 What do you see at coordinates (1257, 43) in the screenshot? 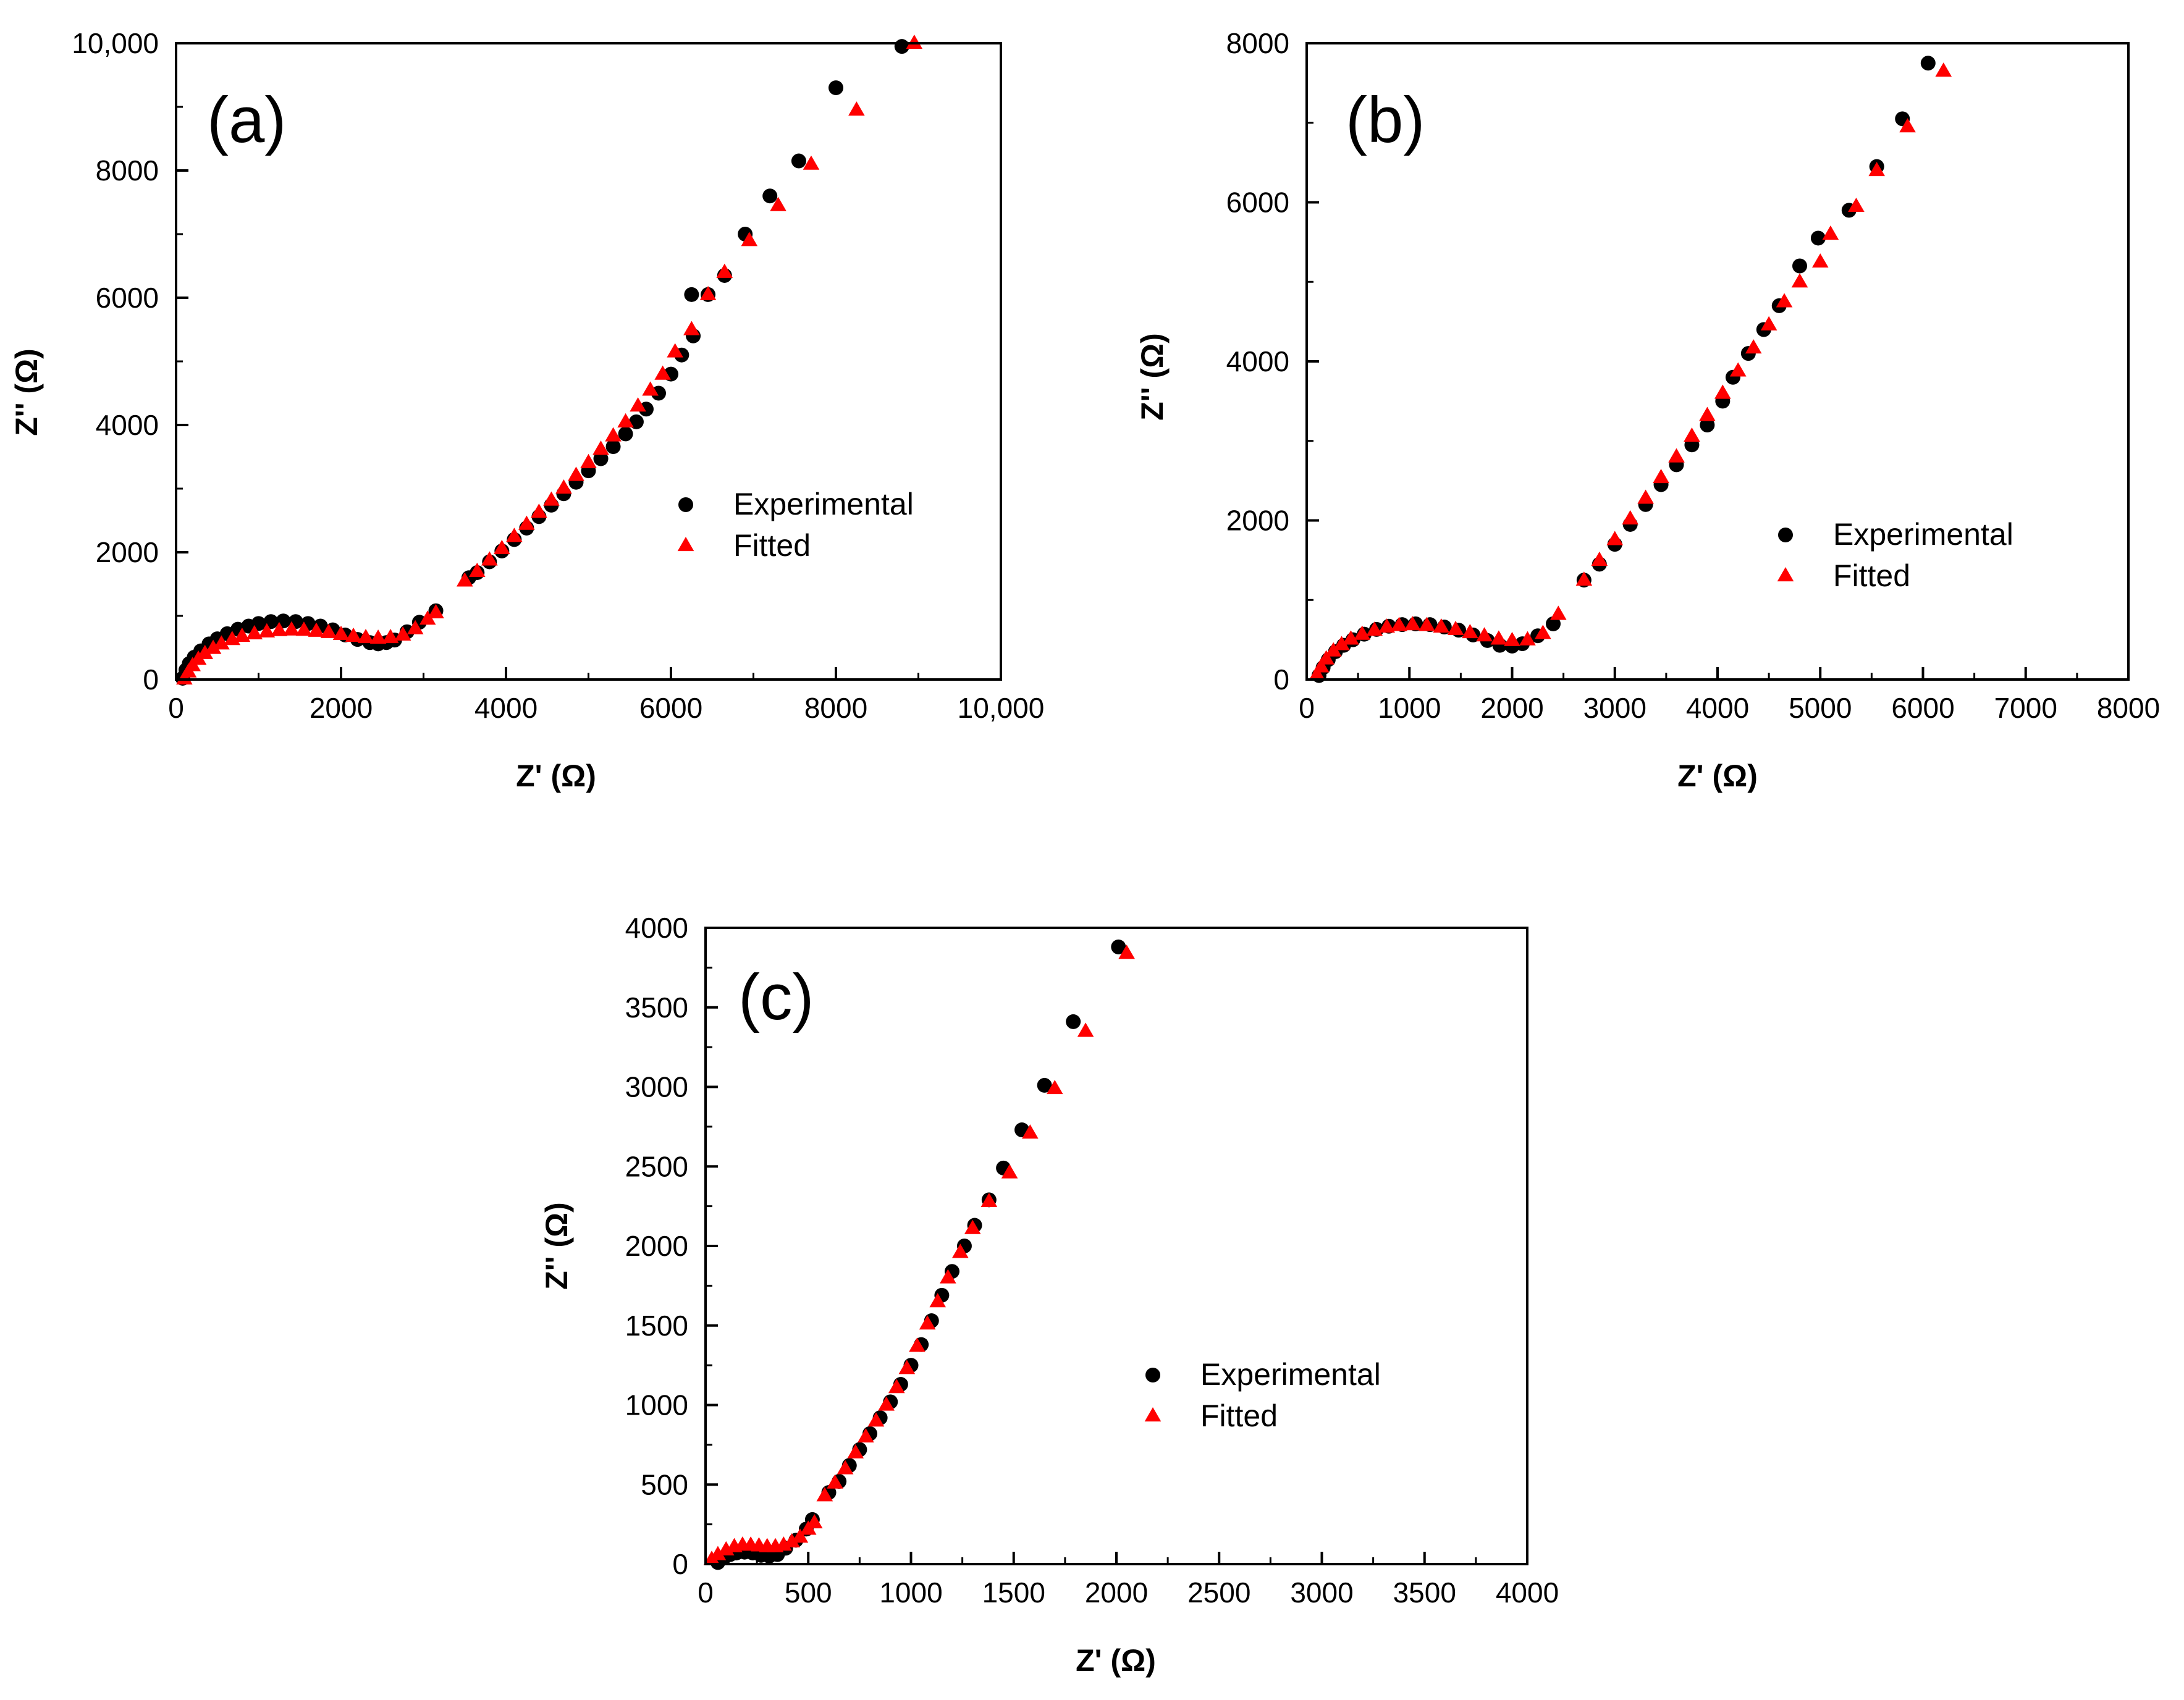
I see `y-tick-label: 8000` at bounding box center [1257, 43].